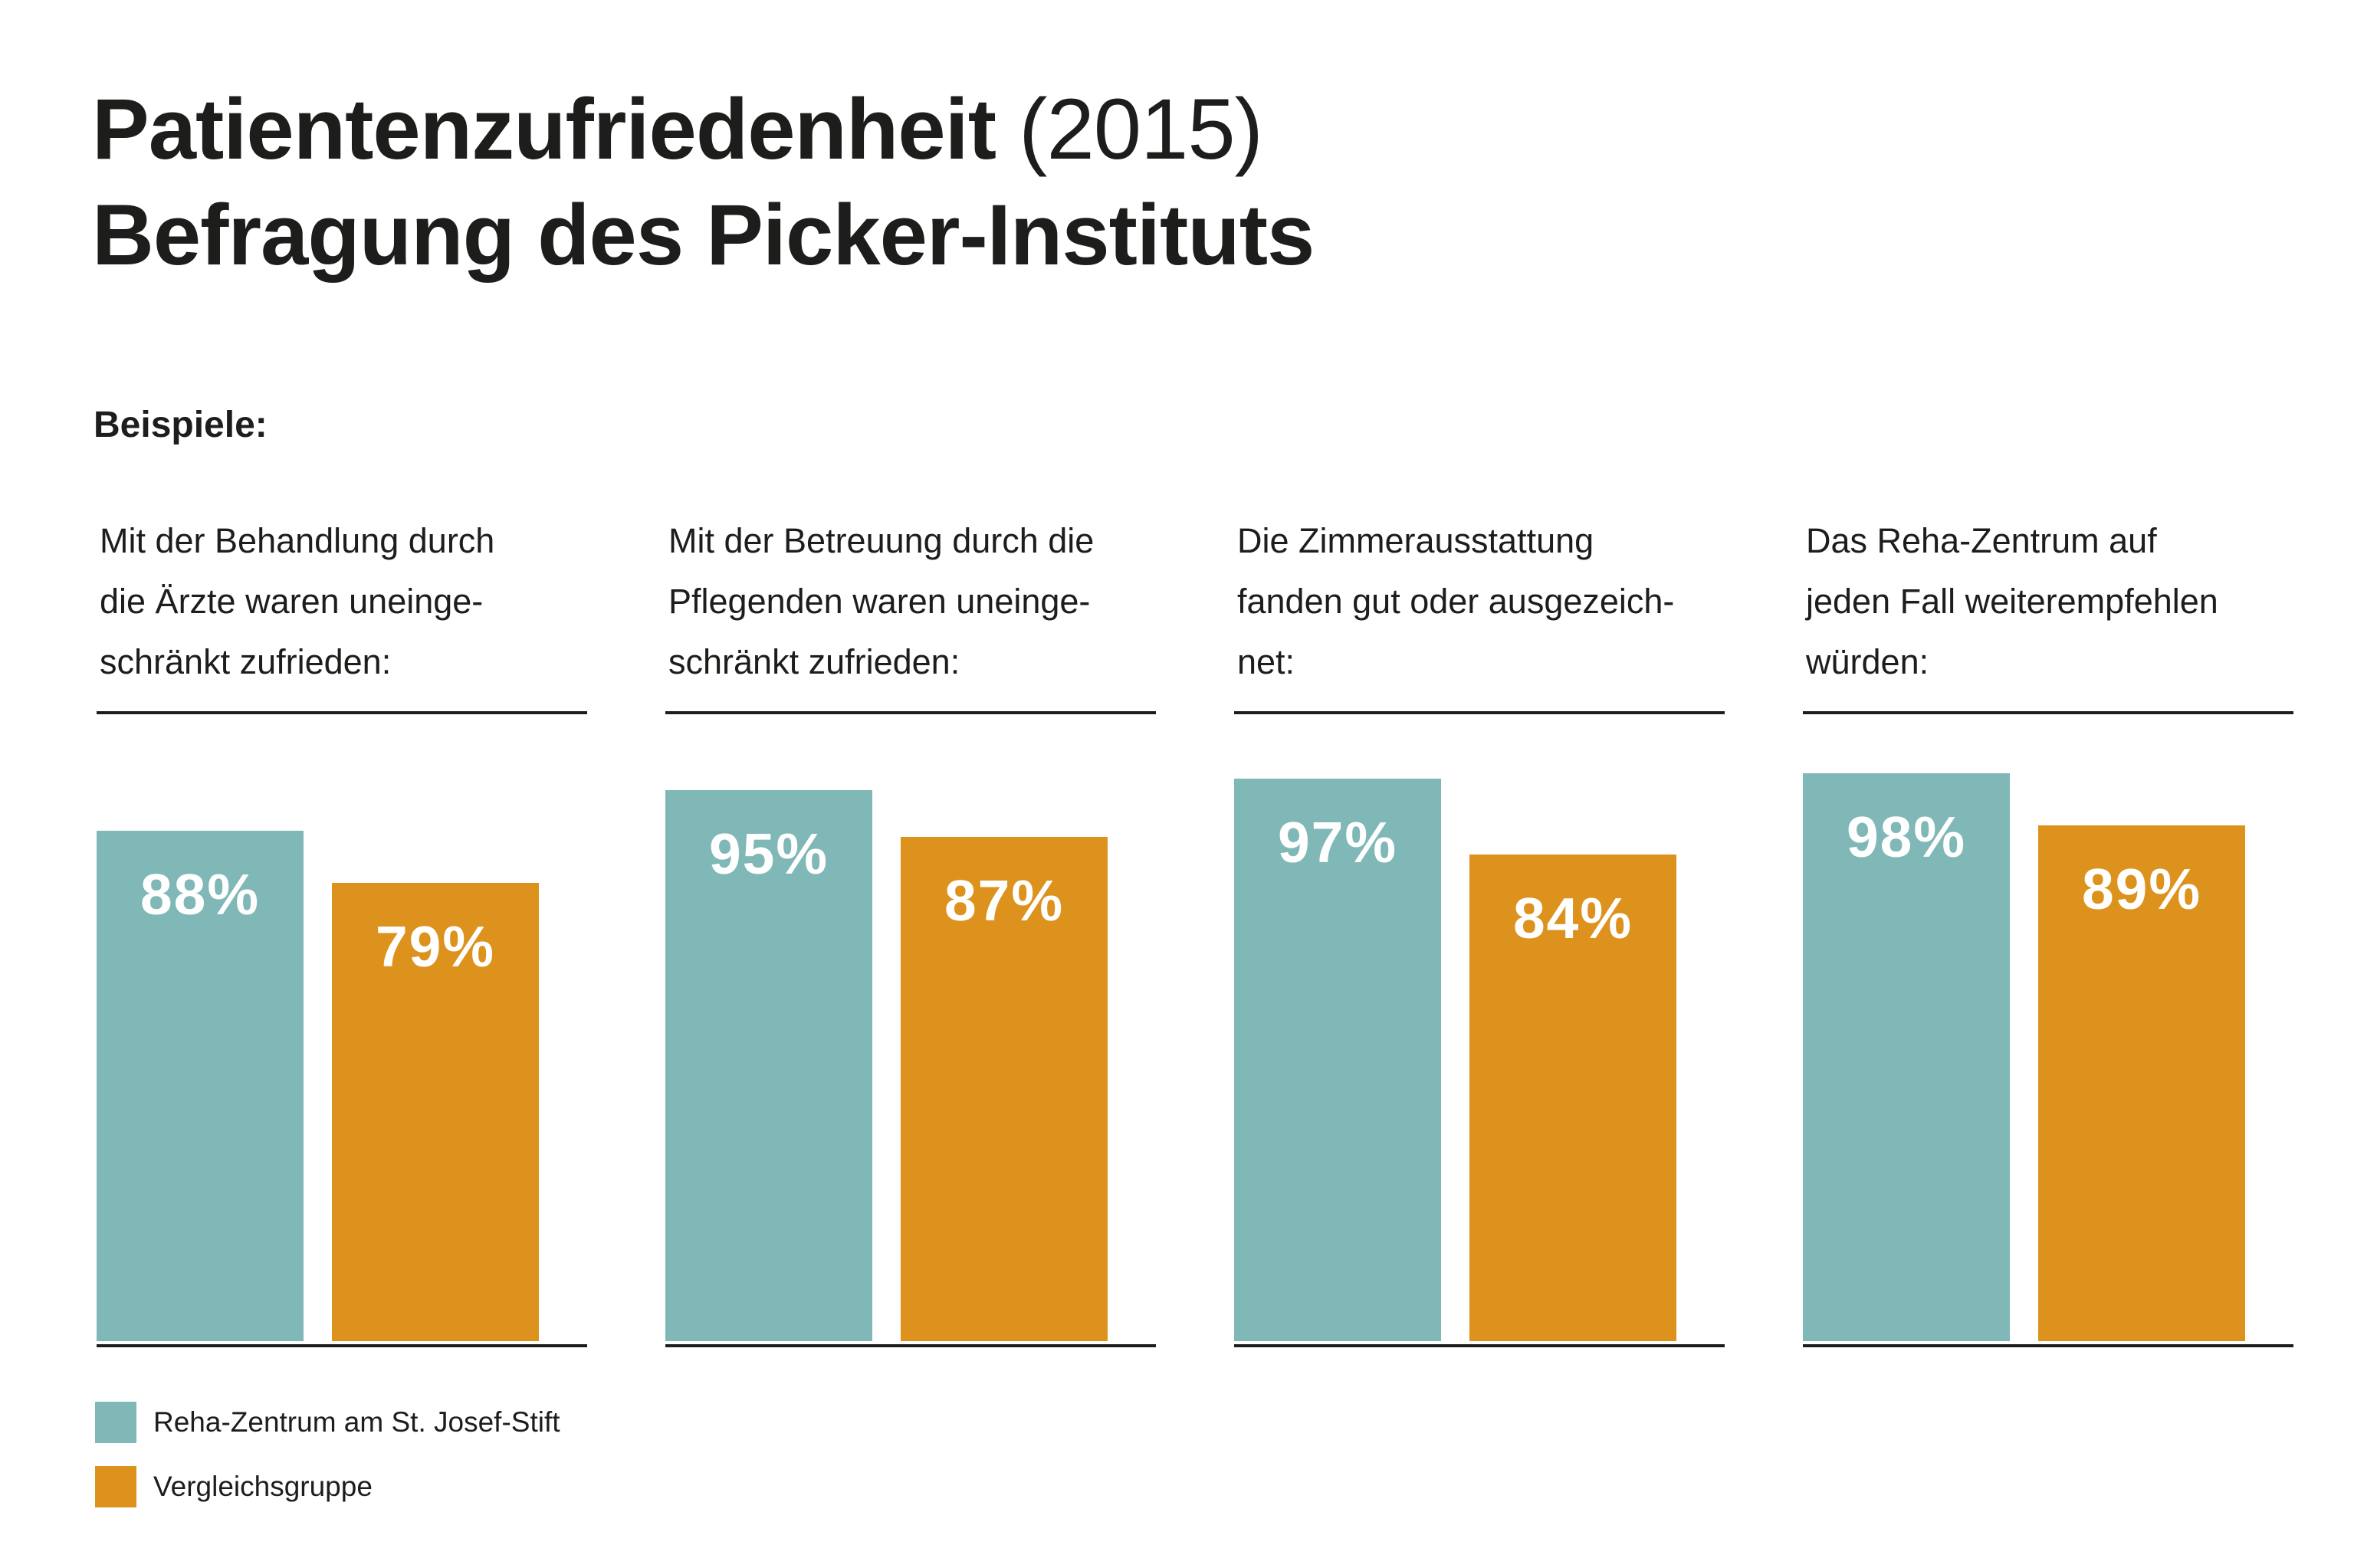 The width and height of the screenshot is (2354, 1568). I want to click on bar-reha-zentrum: 88%, so click(200, 1086).